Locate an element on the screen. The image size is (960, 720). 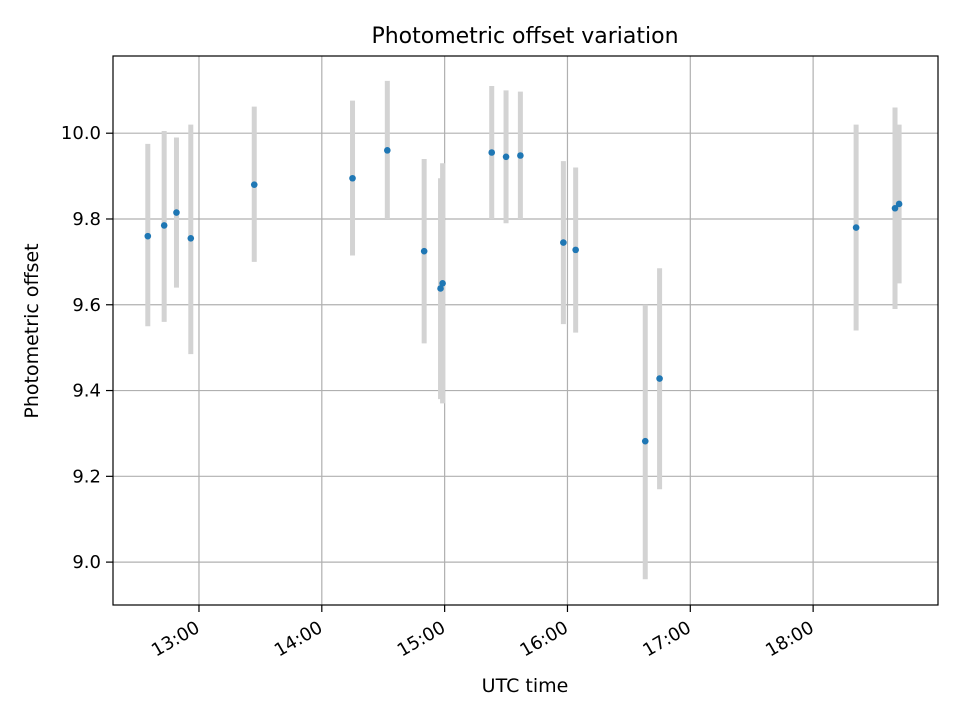
y-tick-label: 9.0 is located at coordinates (86, 562).